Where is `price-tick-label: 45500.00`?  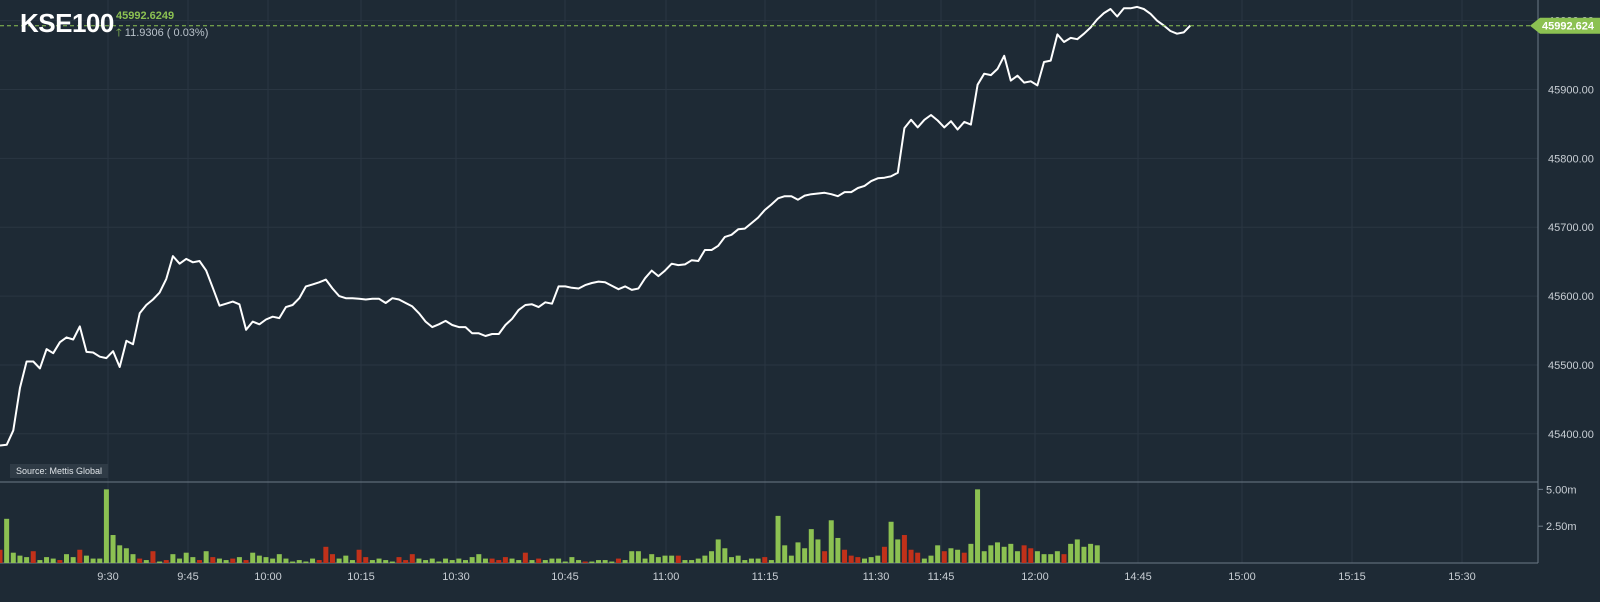
price-tick-label: 45500.00 is located at coordinates (1571, 366).